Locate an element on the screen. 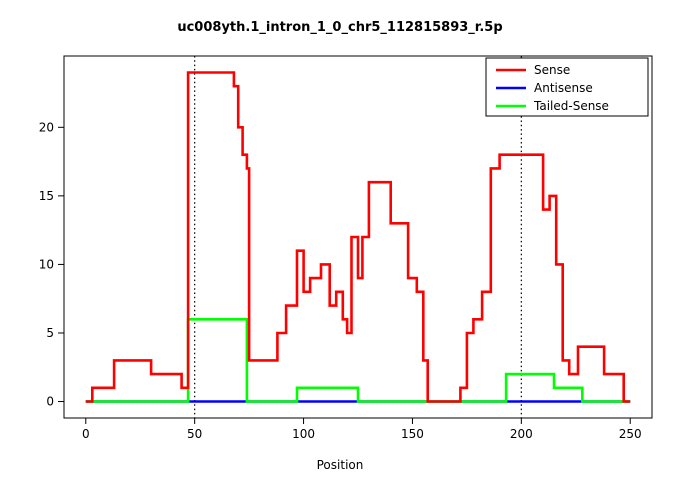  legend-label: Sense is located at coordinates (552, 70).